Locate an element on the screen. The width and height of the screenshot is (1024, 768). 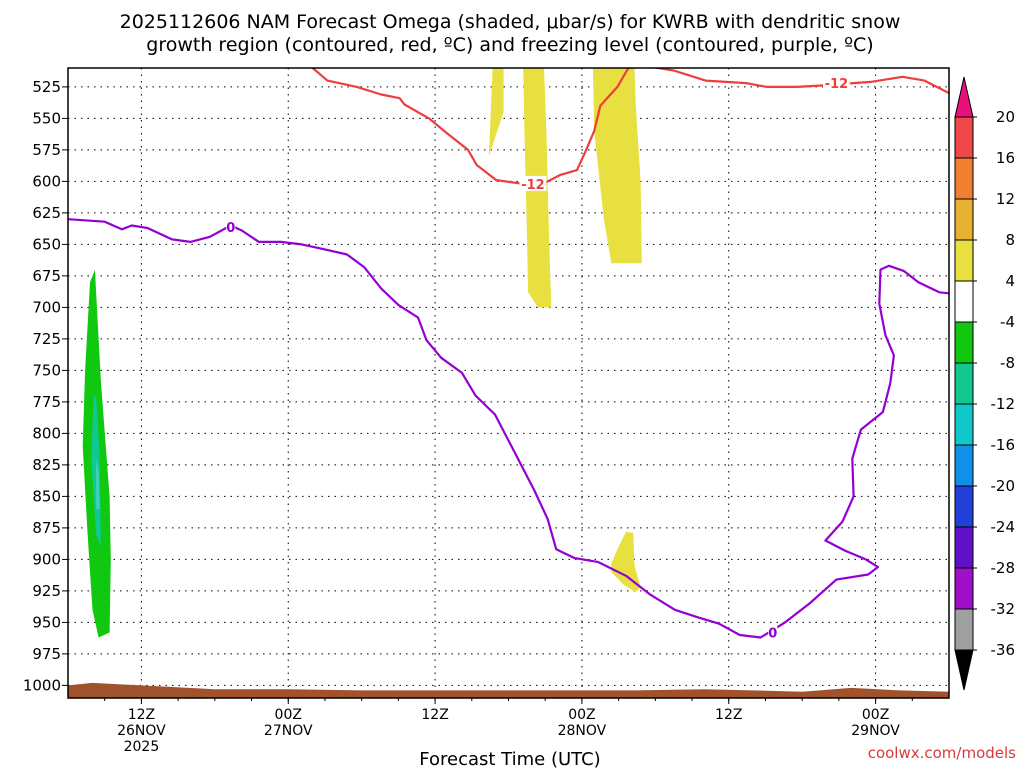
x-tick-date: 27NOV is located at coordinates (288, 731).